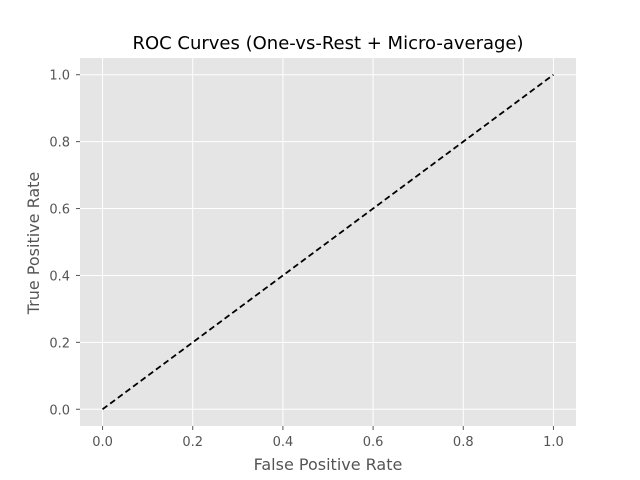 This screenshot has width=640, height=480. I want to click on y-tick-label: 0.4, so click(59, 276).